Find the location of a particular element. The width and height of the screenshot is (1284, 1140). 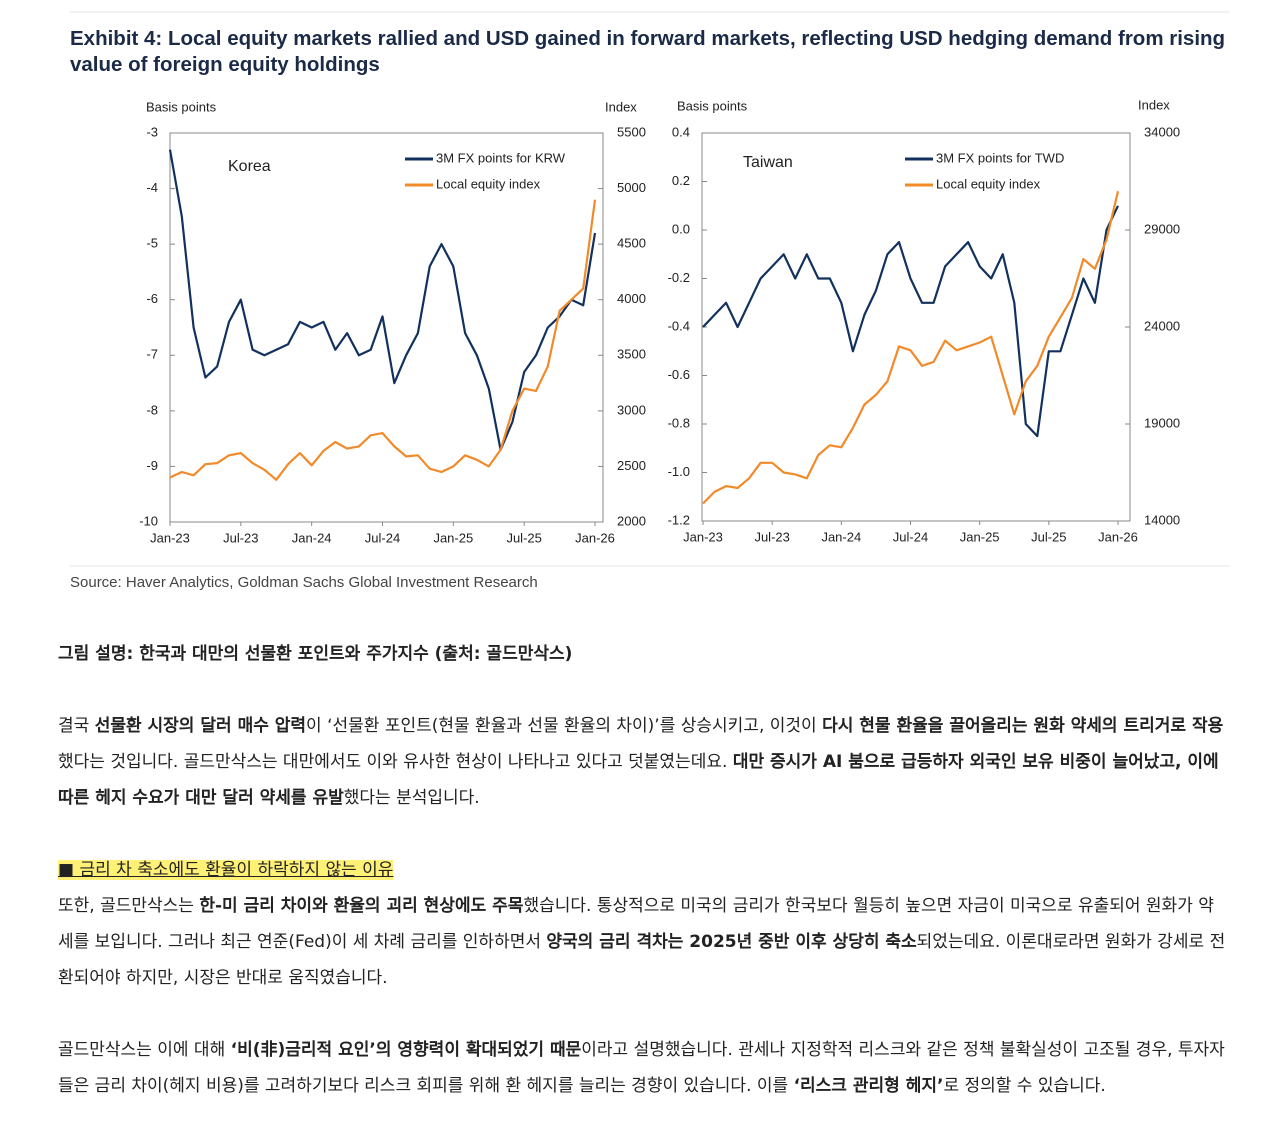

panel-label: Taiwan is located at coordinates (768, 162).